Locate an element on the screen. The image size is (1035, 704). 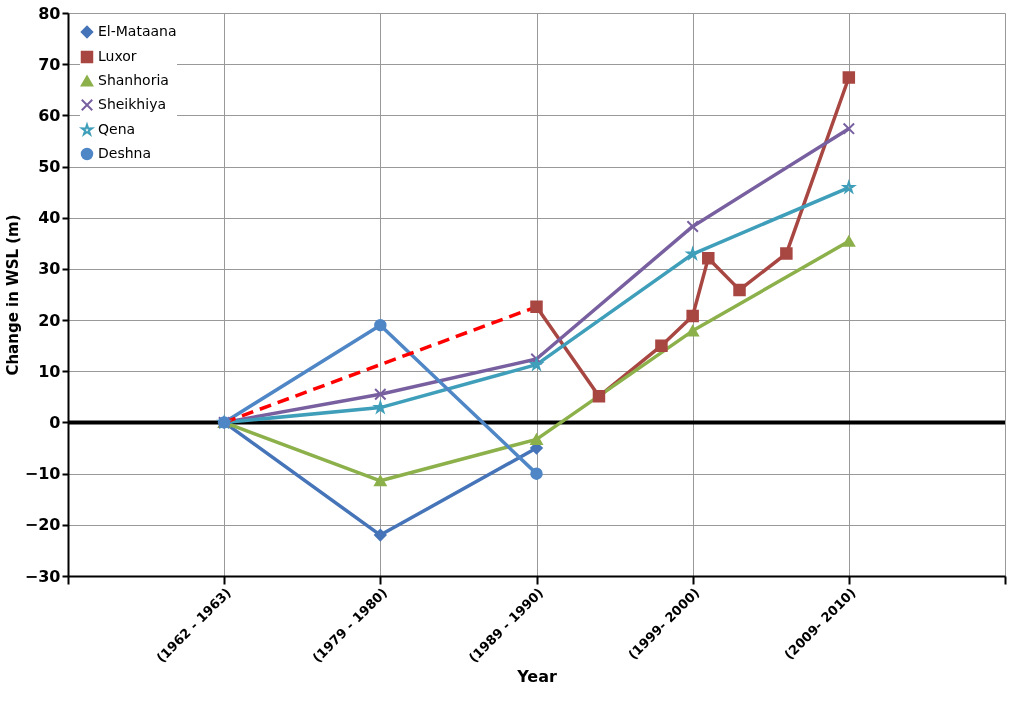
y-tick-label: 20 is located at coordinates (49, 320).